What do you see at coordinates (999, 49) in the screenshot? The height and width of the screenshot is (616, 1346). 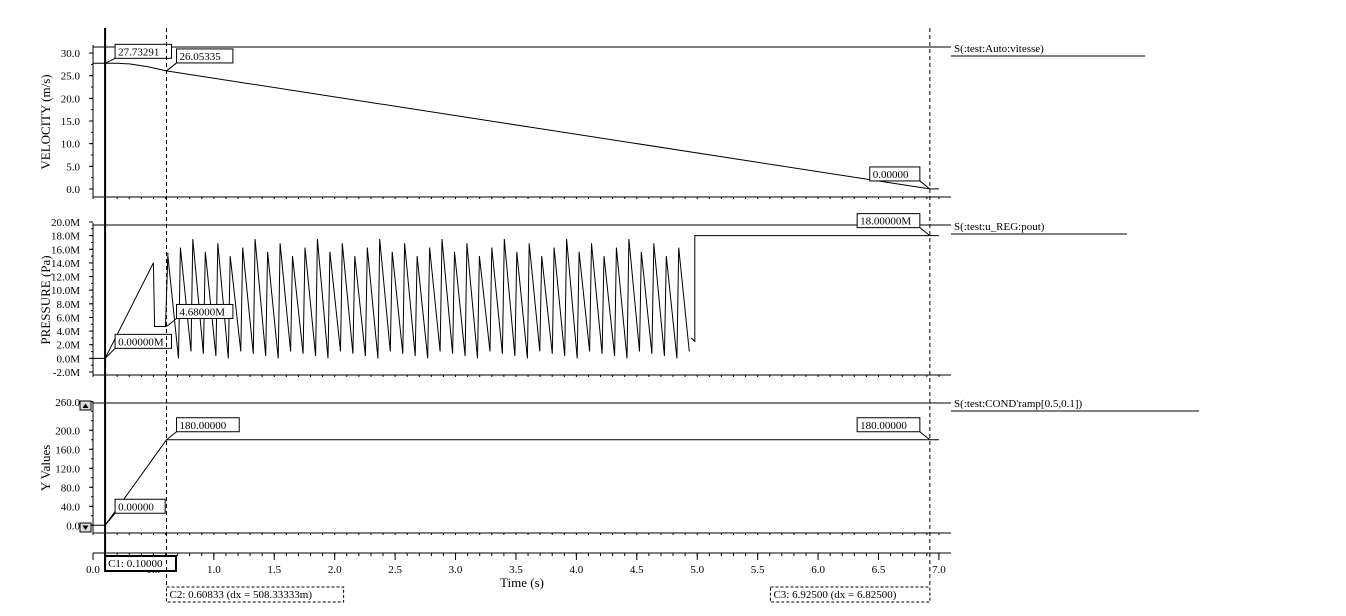 I see `legend-label: S(:test:Auto:vitesse)` at bounding box center [999, 49].